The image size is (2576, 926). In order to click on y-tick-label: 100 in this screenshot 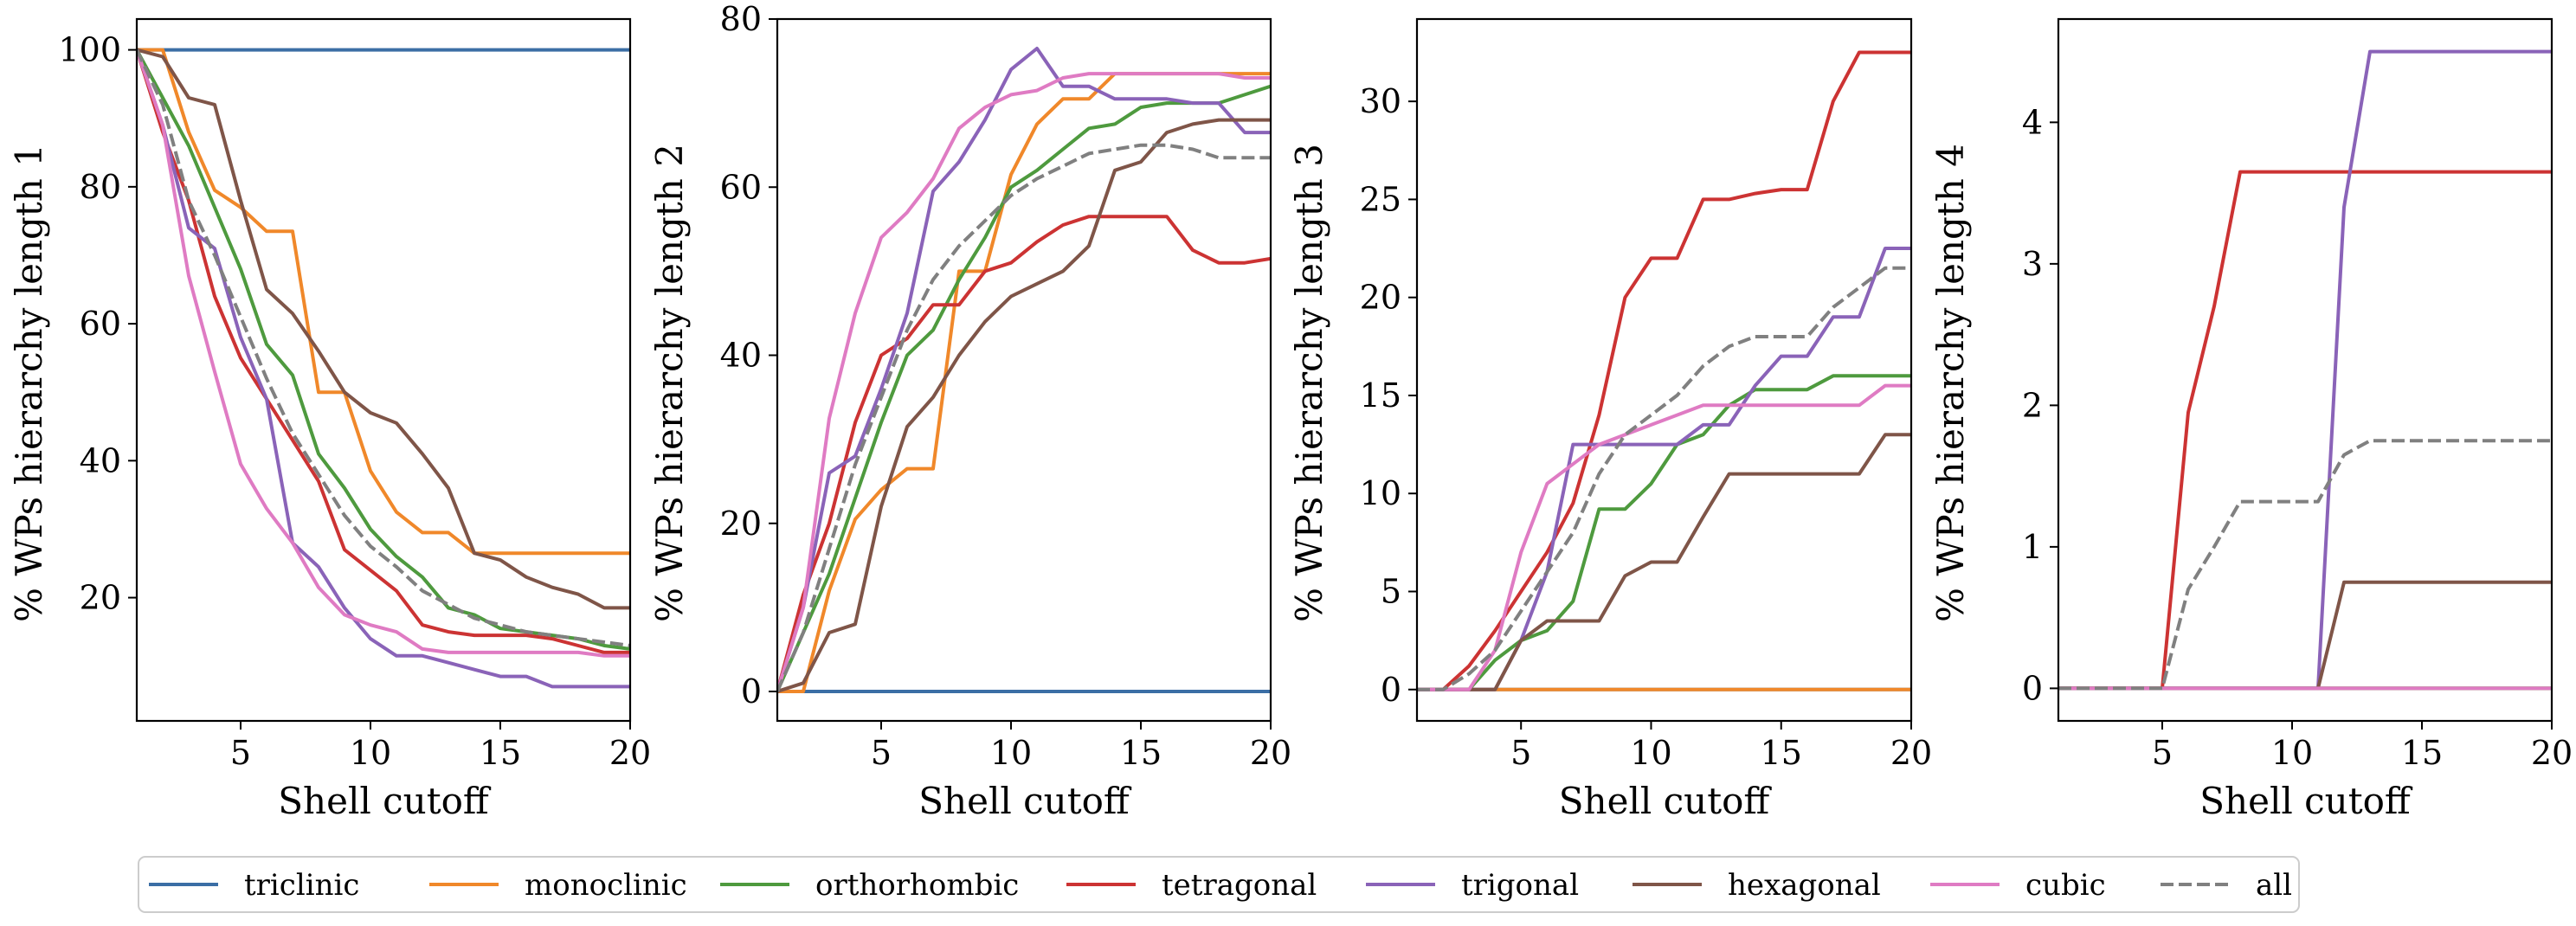, I will do `click(89, 50)`.